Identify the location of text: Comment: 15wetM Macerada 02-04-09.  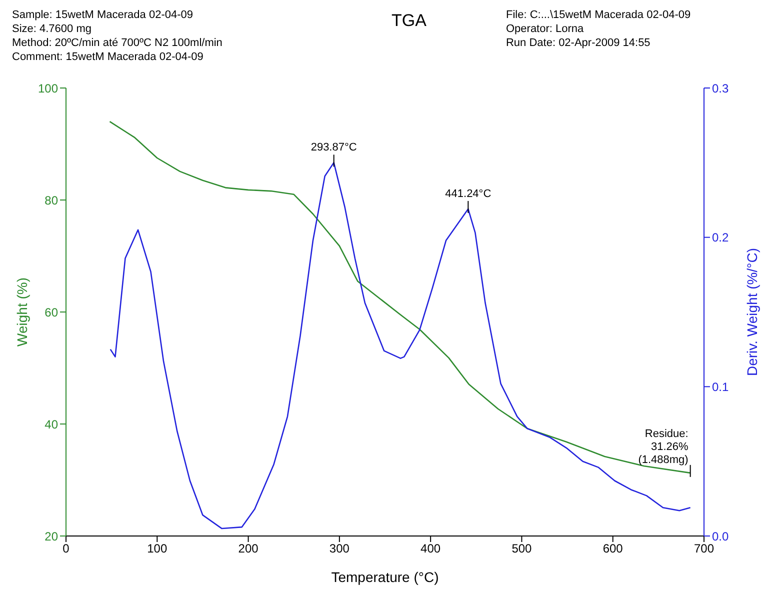
(108, 57).